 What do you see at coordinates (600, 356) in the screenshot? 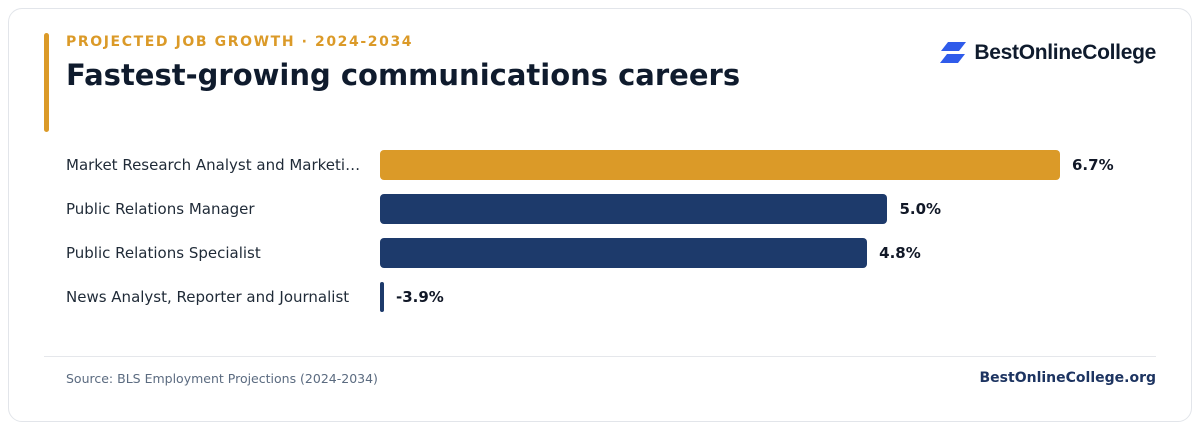
I see `footer-divider` at bounding box center [600, 356].